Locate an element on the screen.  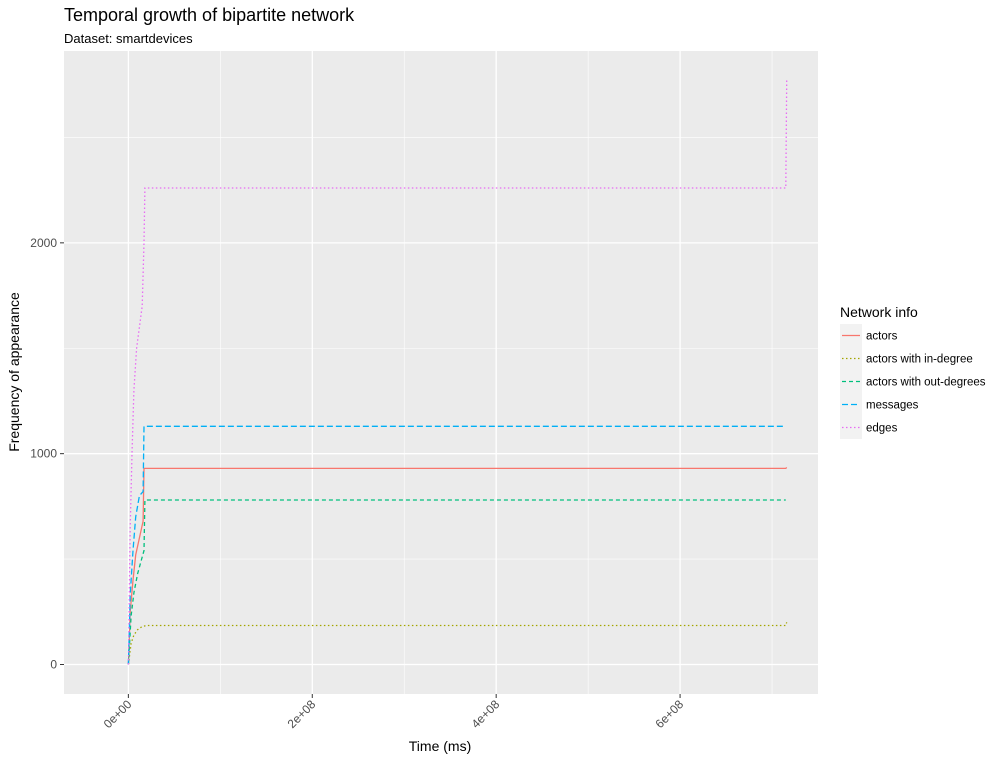
chart-title: Temporal growth of bipartite network is located at coordinates (209, 15).